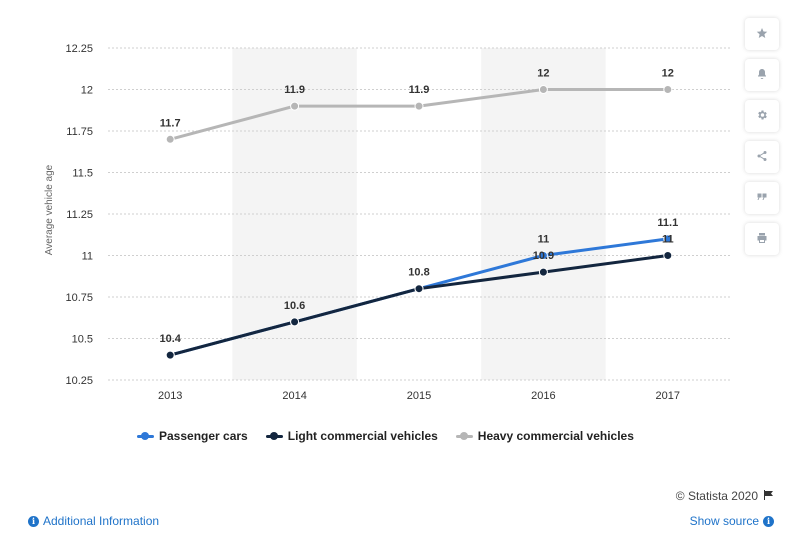 This screenshot has width=800, height=557. I want to click on bell-icon, so click(762, 75).